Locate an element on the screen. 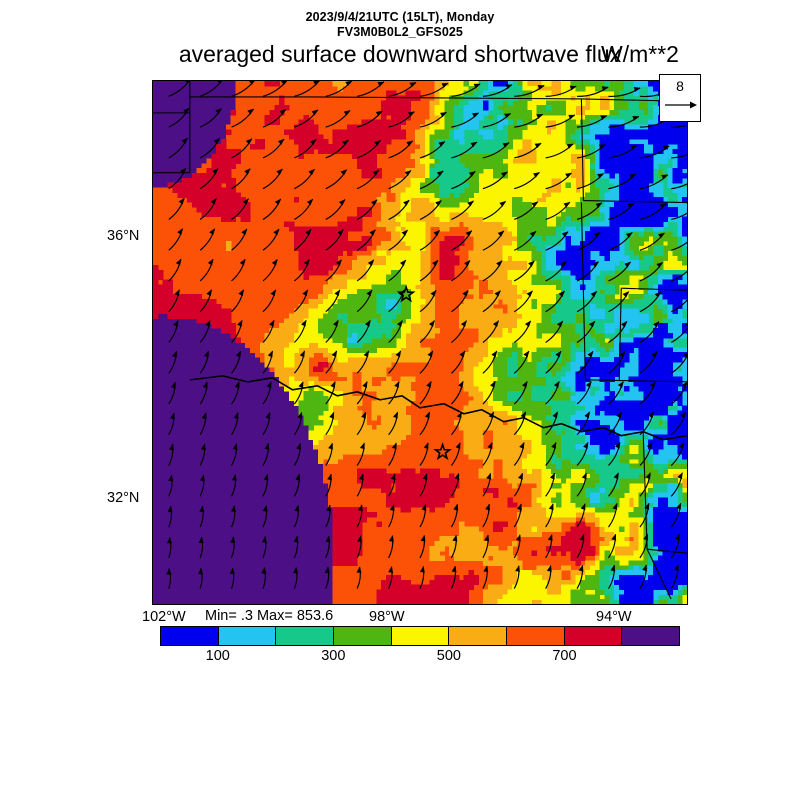 The image size is (800, 800). colorbar-tick-300: 300 is located at coordinates (333, 656).